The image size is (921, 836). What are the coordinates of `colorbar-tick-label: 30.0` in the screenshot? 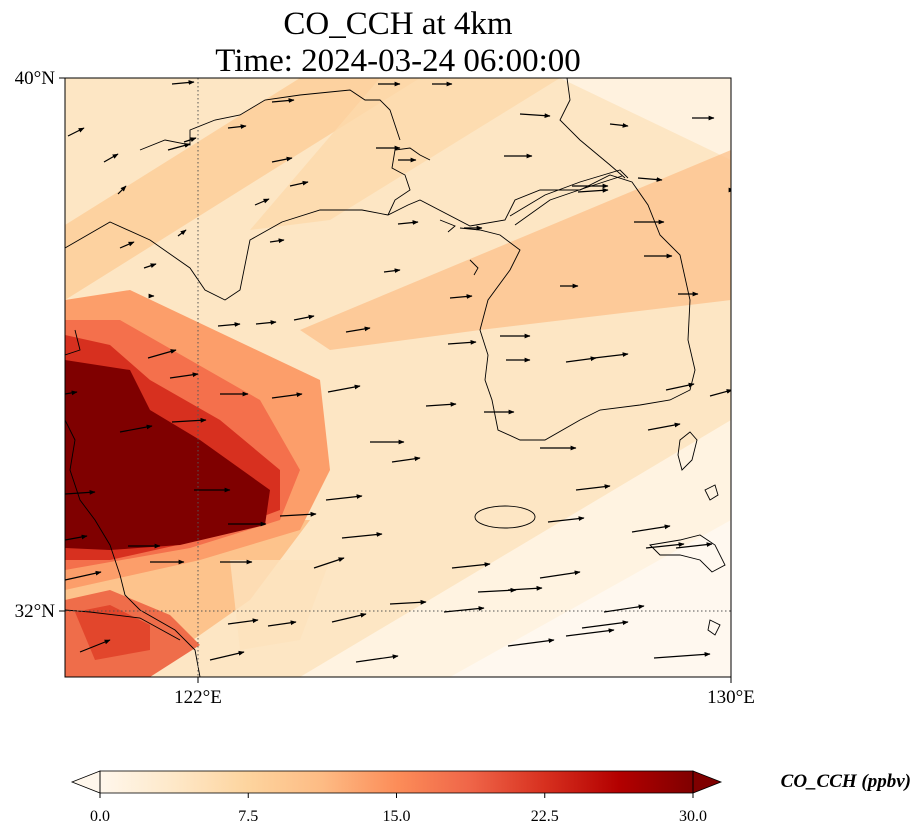 It's located at (693, 816).